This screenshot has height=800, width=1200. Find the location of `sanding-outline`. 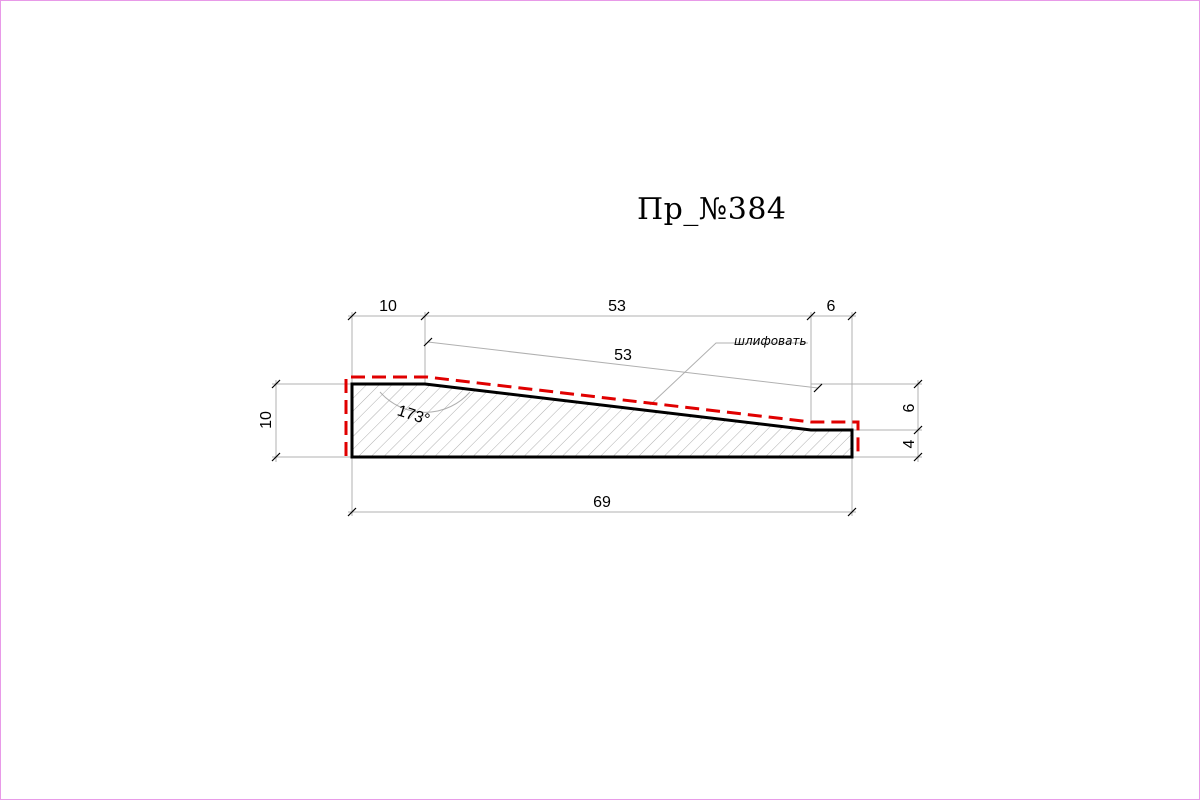

sanding-outline is located at coordinates (602, 415).